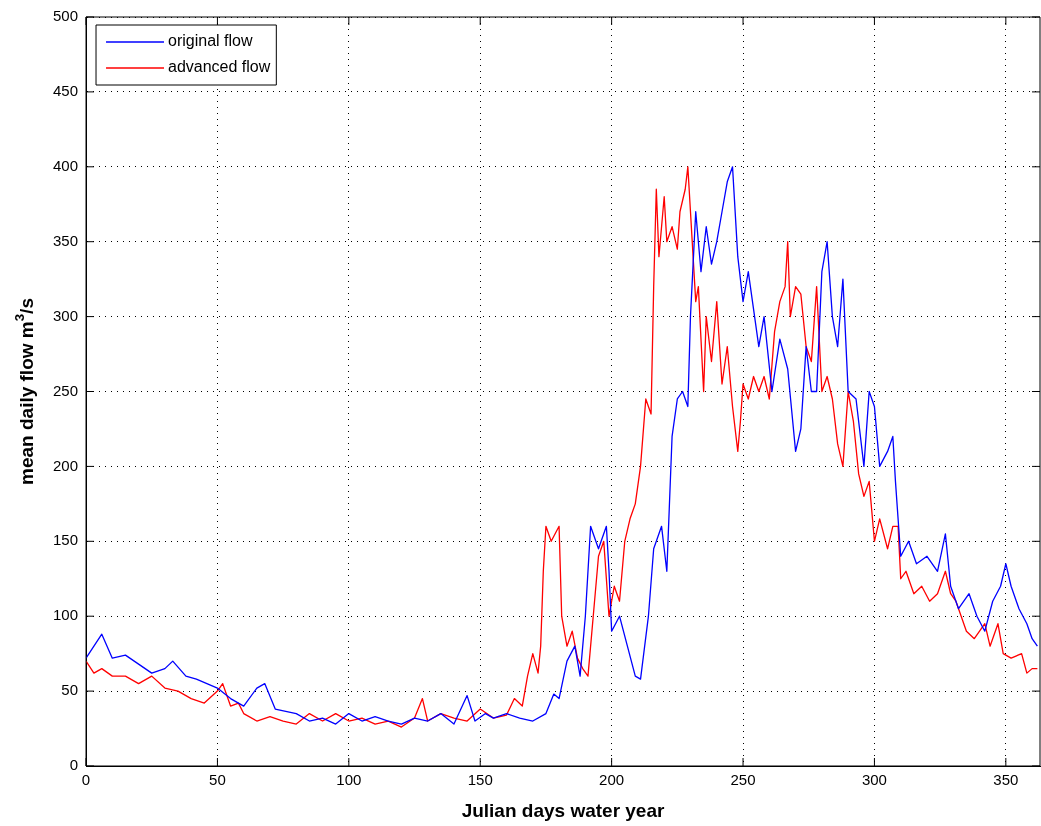 Image resolution: width=1041 pixels, height=826 pixels. What do you see at coordinates (217, 780) in the screenshot?
I see `x-tick-label: 50` at bounding box center [217, 780].